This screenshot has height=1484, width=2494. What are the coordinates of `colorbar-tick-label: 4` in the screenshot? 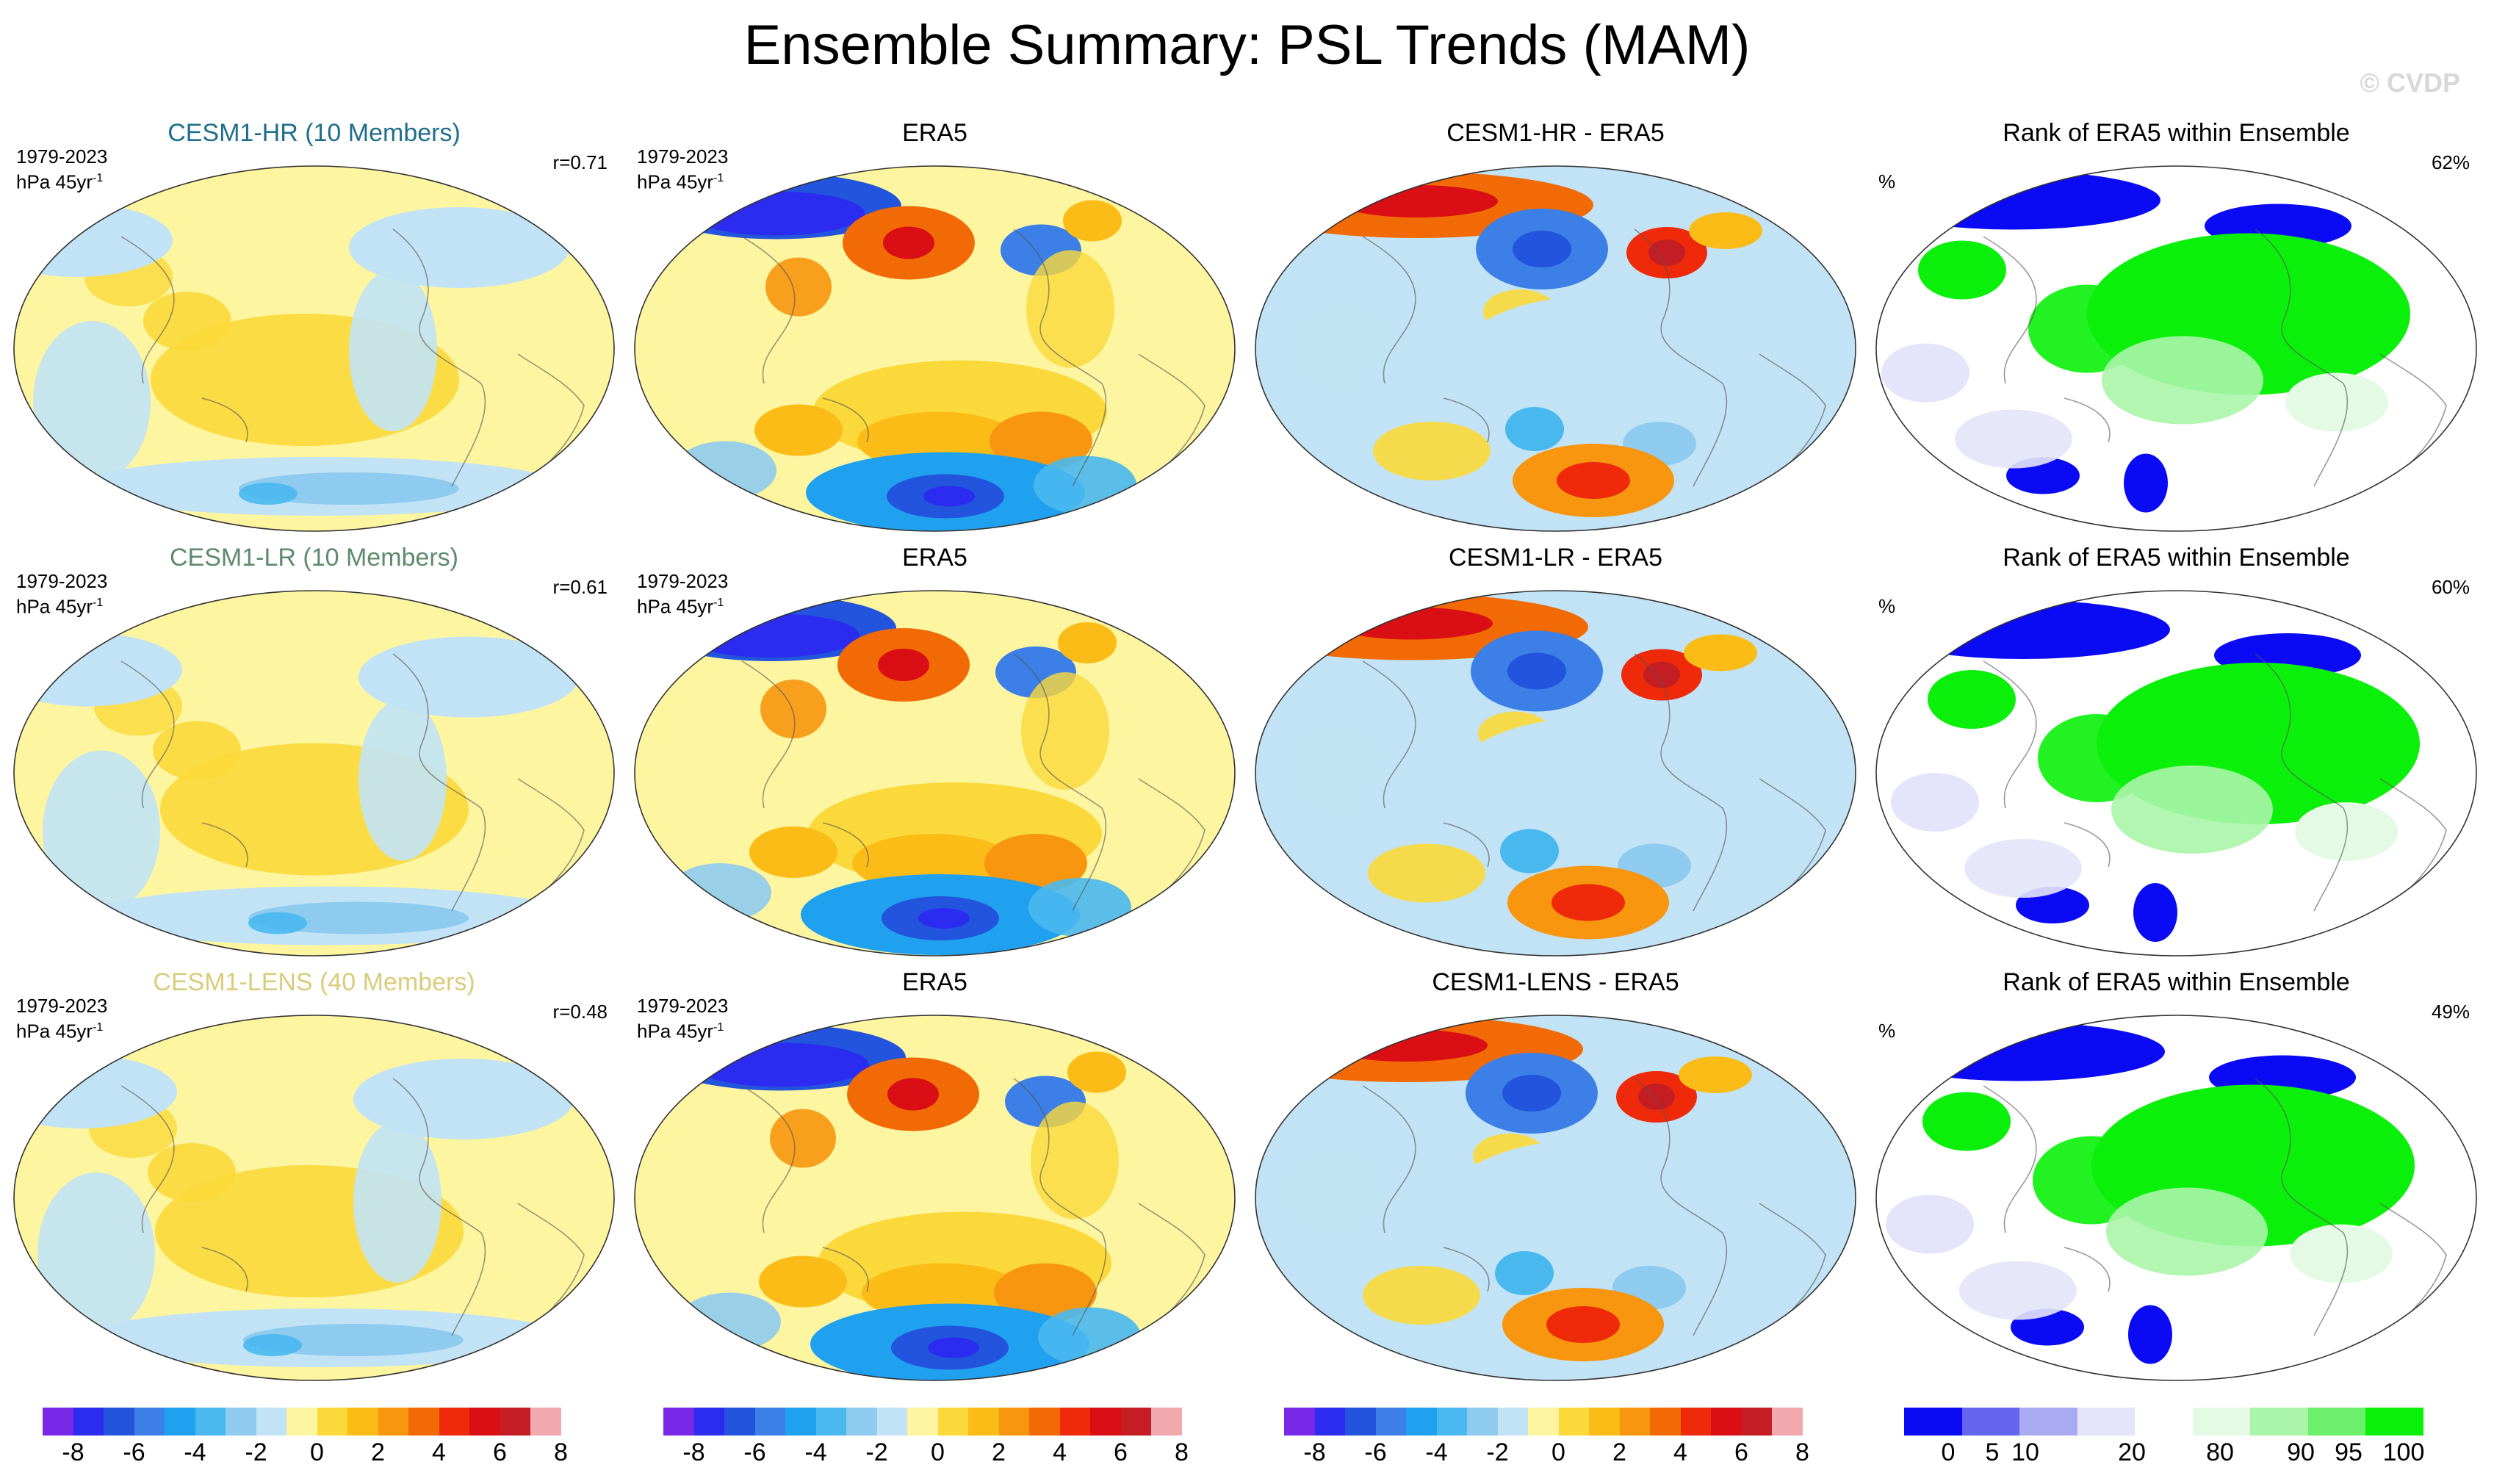 It's located at (1680, 1452).